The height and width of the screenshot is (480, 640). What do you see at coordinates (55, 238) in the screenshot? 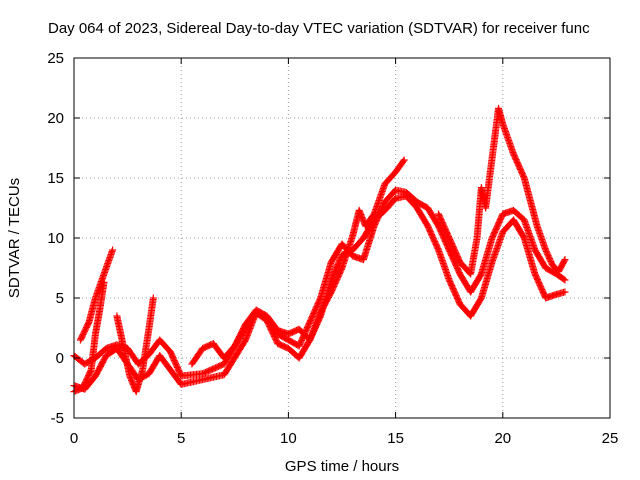
I see `y-tick-label: 10` at bounding box center [55, 238].